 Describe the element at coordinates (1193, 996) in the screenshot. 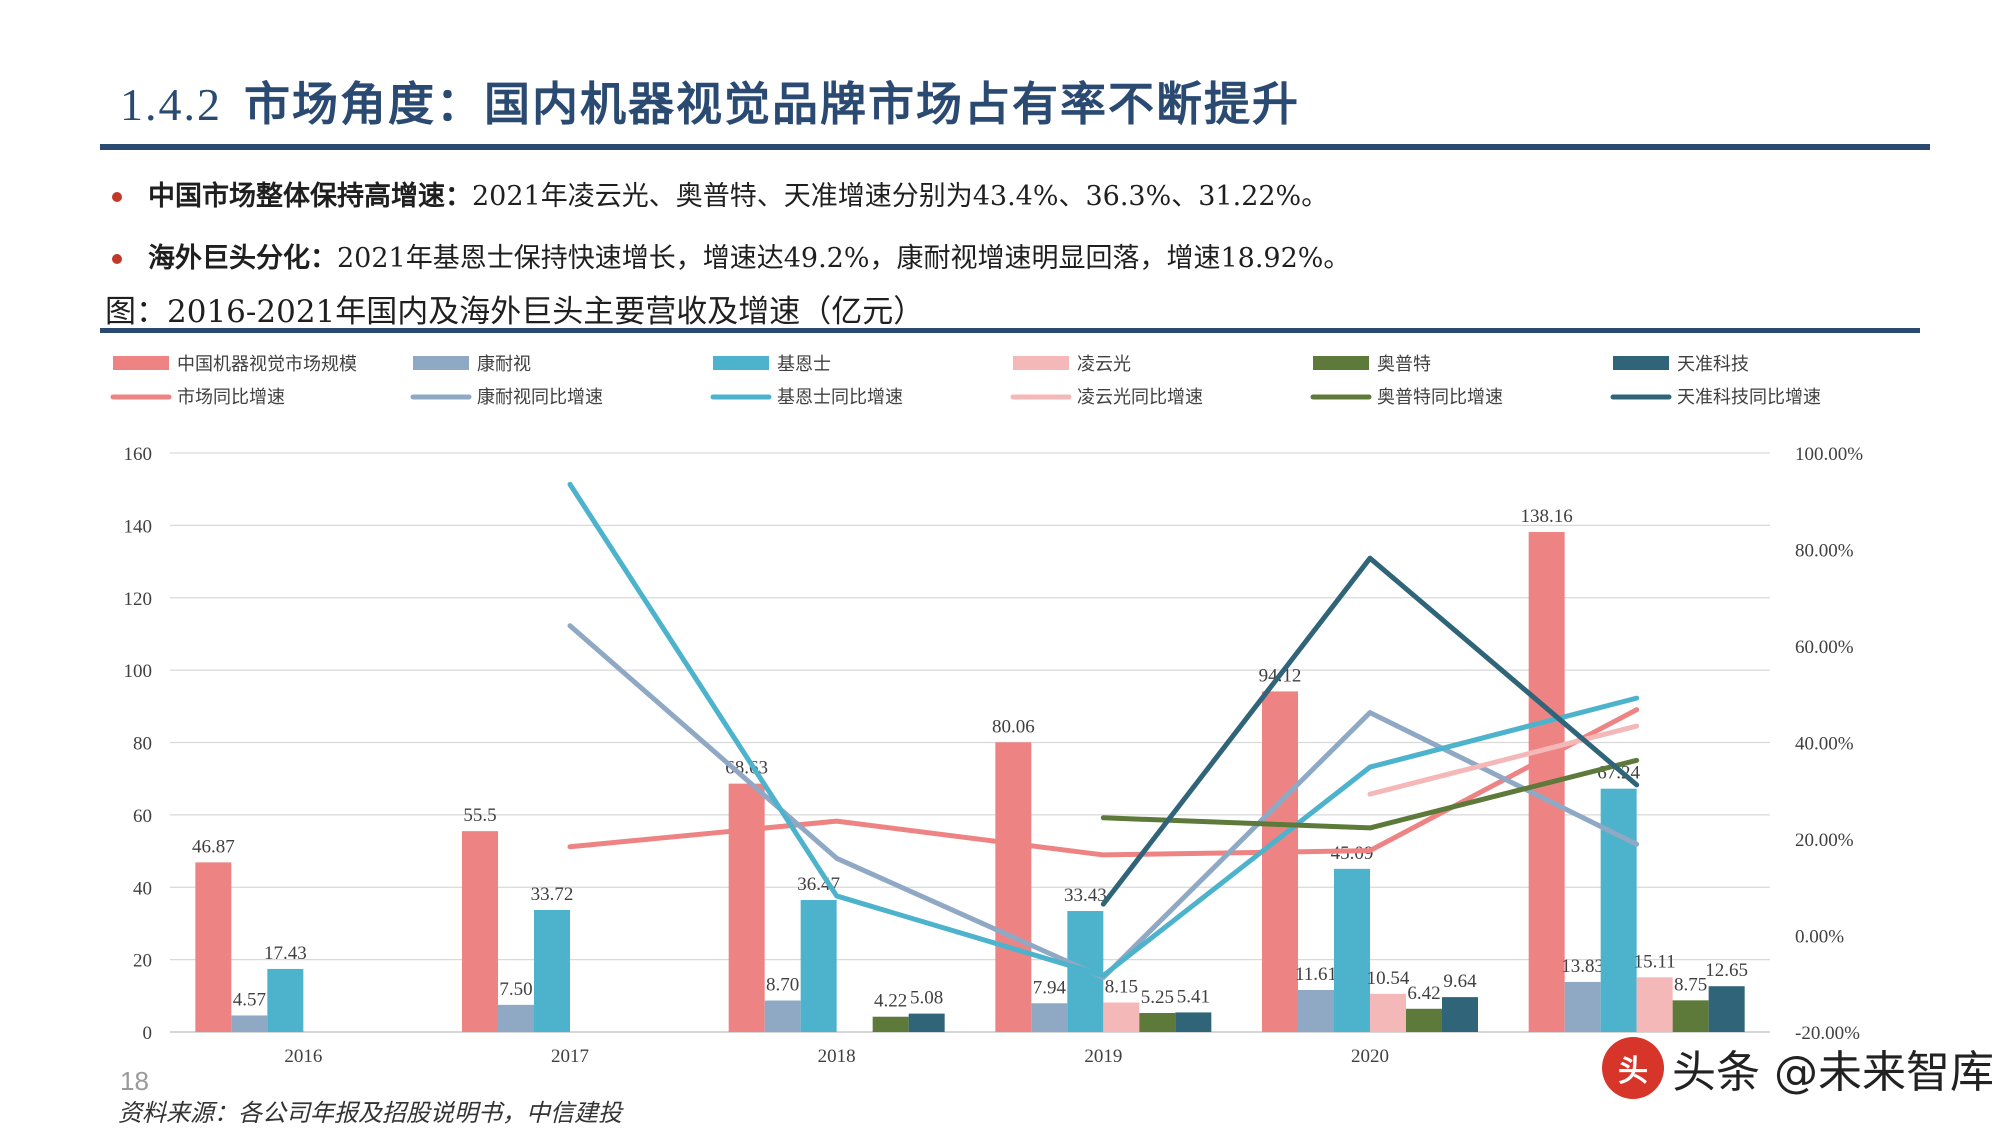

I see `bar-data-label: 5.41` at that location.